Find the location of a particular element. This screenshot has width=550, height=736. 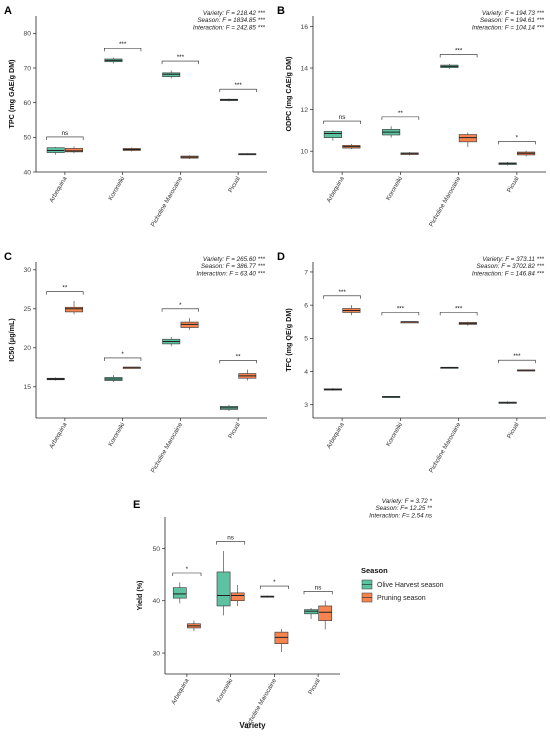

y-axis-label: IC50 (μg/mL) is located at coordinates (11, 340).